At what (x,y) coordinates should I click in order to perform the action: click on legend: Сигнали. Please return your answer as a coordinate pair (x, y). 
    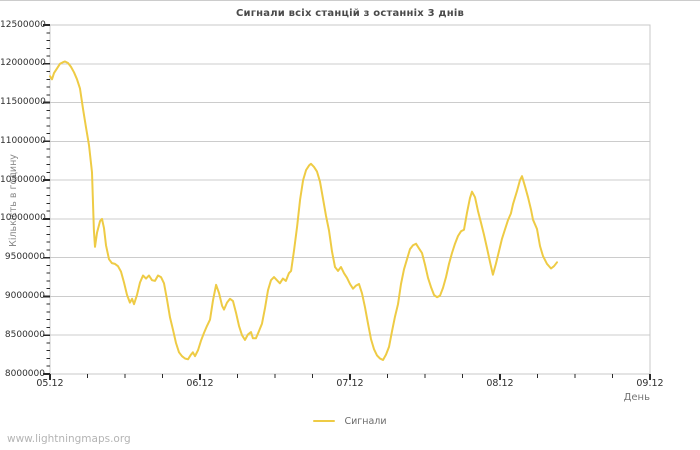
    Looking at the image, I should click on (350, 421).